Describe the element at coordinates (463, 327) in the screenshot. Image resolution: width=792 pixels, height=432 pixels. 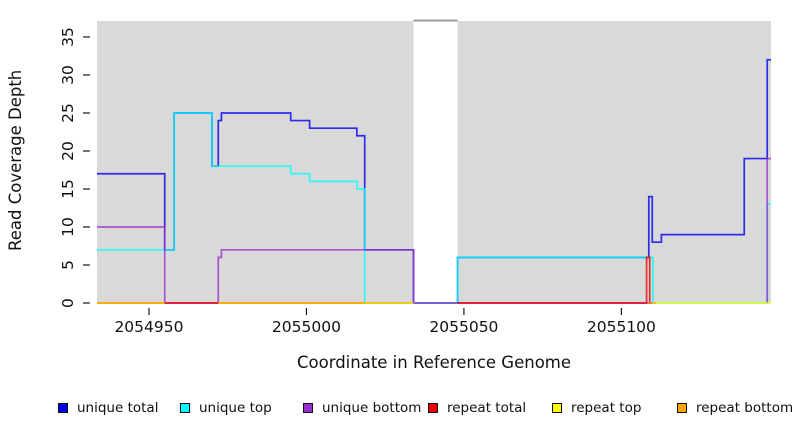
I see `x-tick-label: 2055050` at that location.